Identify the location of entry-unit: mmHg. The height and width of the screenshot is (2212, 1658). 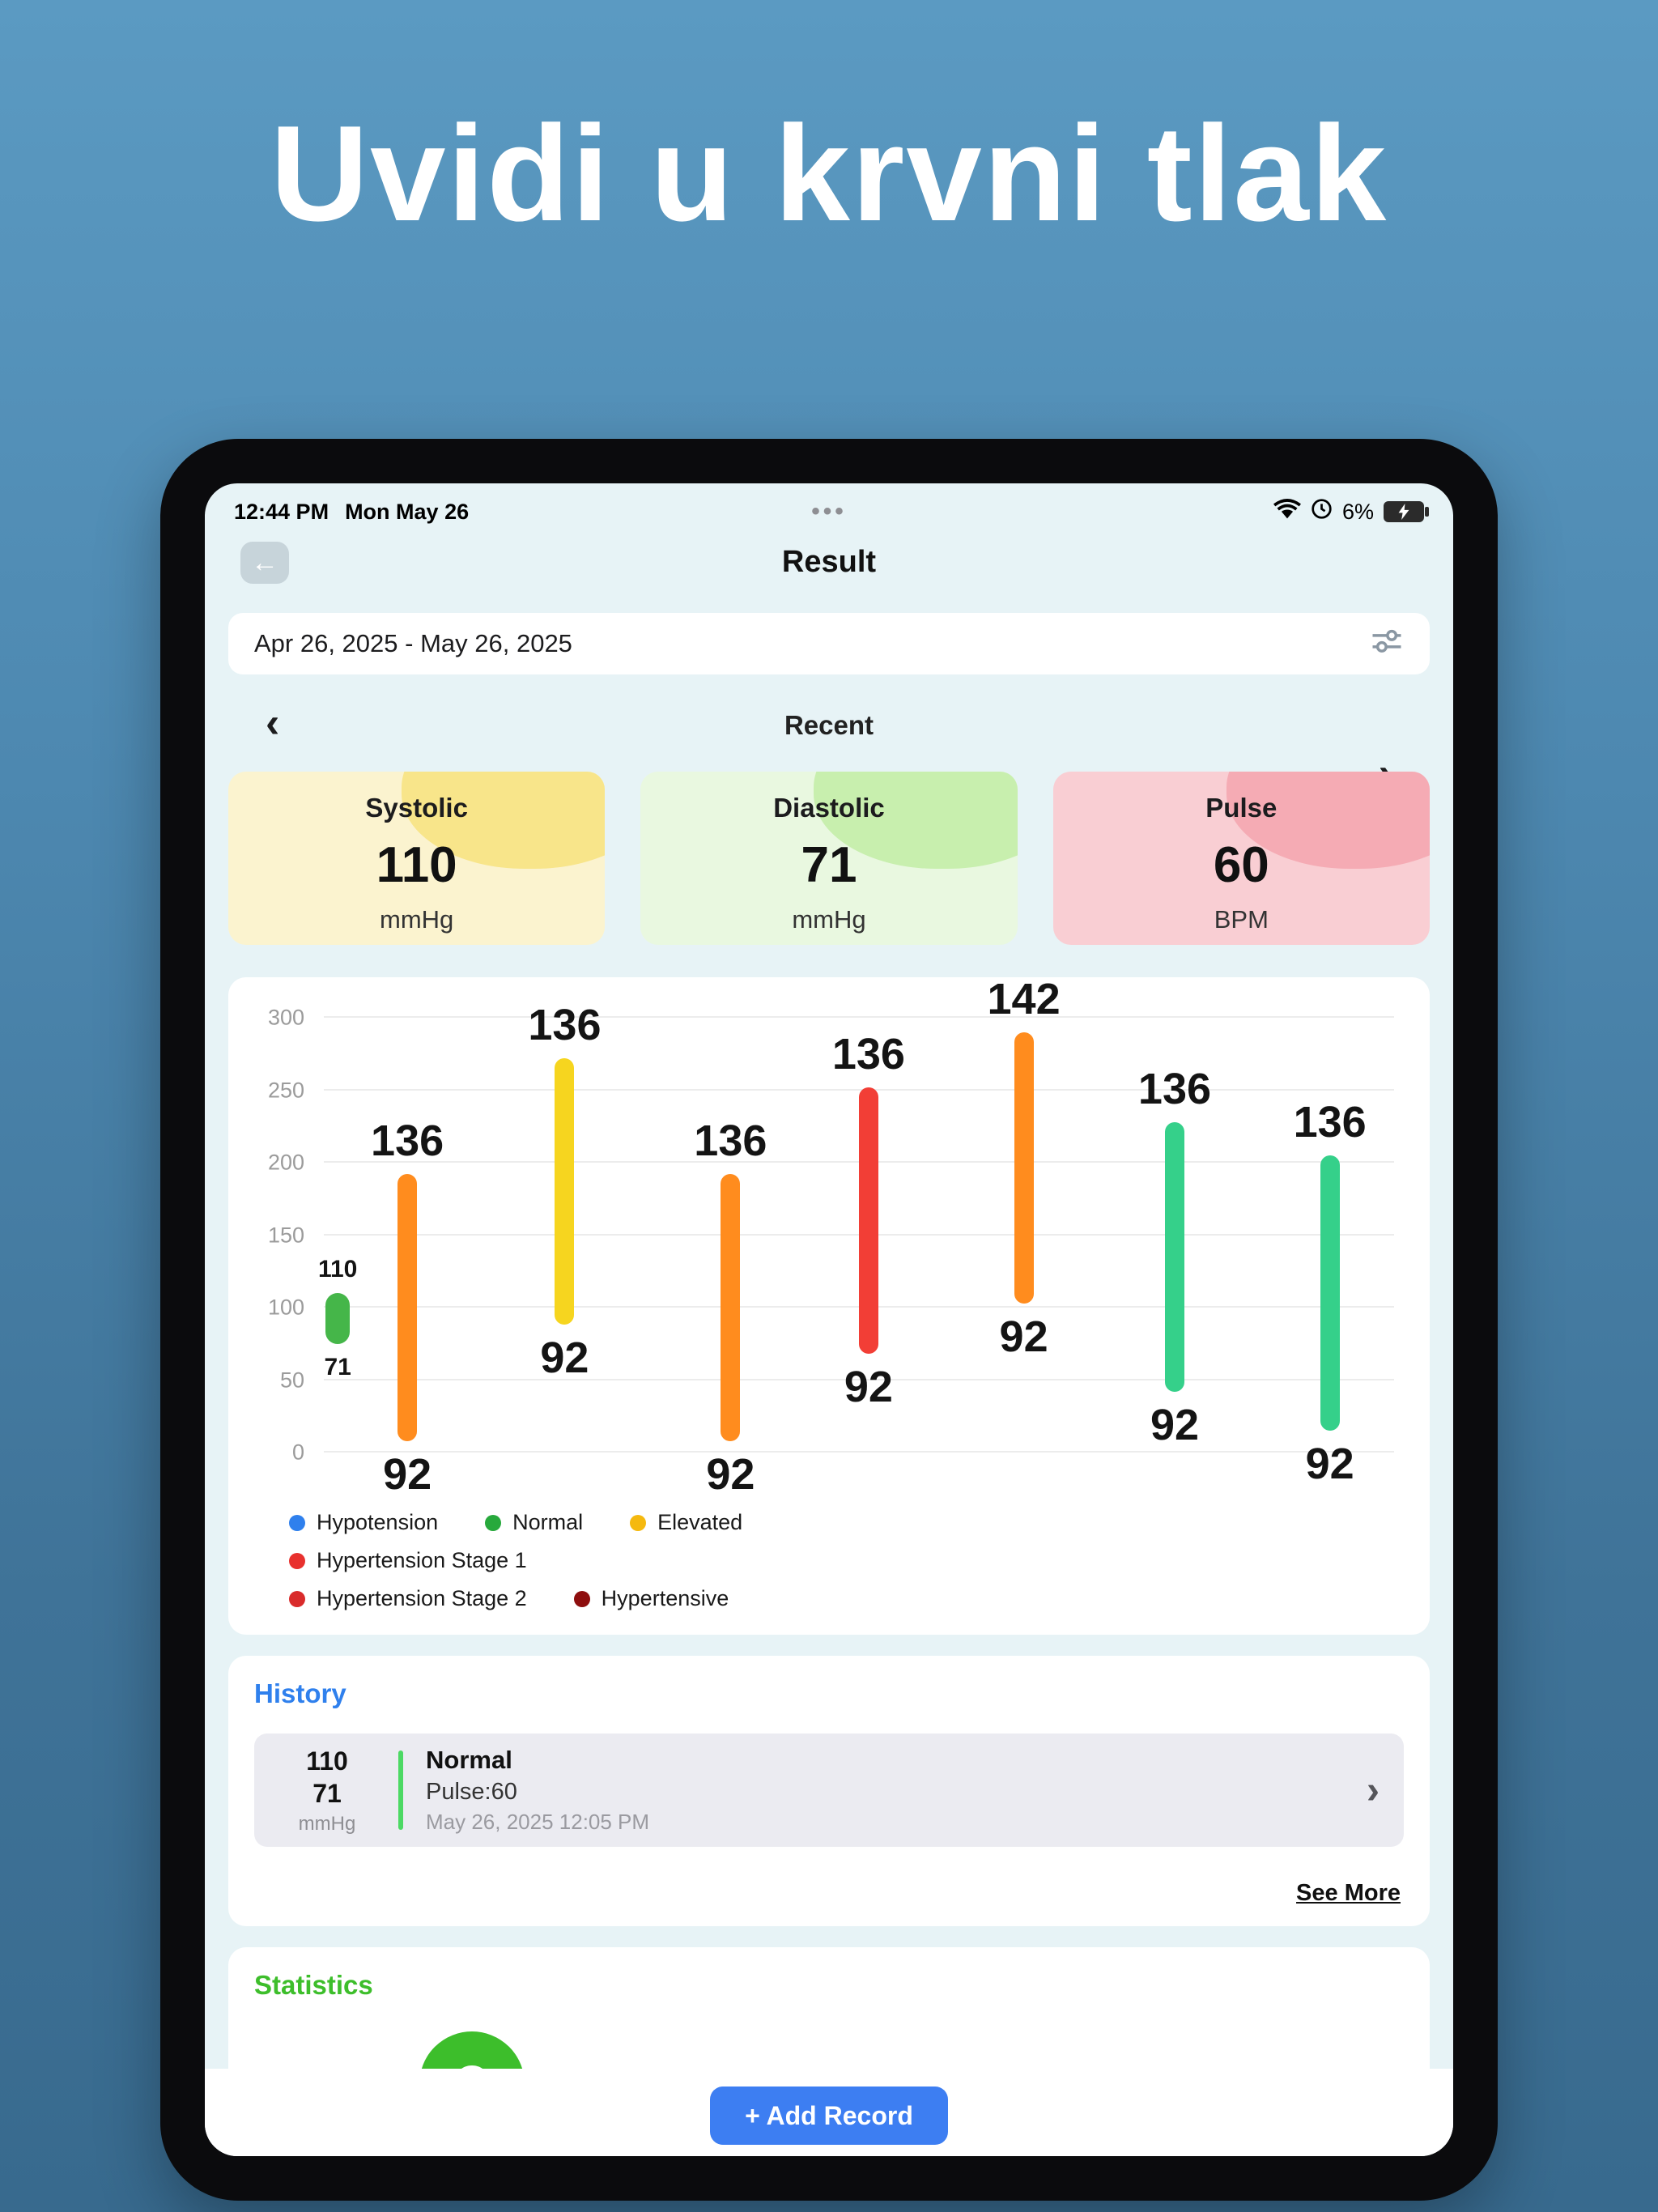
(327, 1824).